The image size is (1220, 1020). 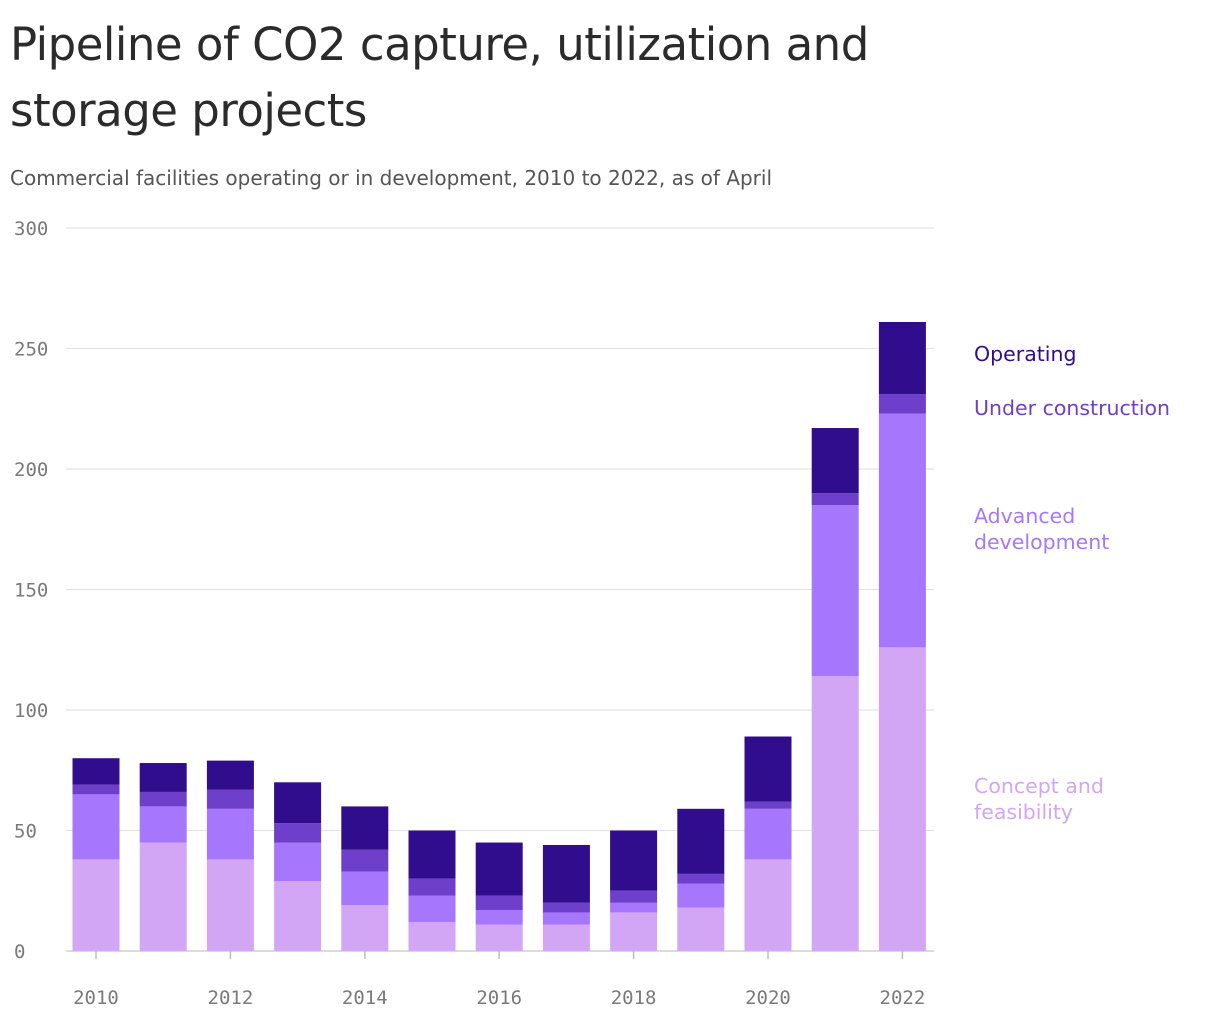 I want to click on legend-label: Under construction, so click(x=1072, y=408).